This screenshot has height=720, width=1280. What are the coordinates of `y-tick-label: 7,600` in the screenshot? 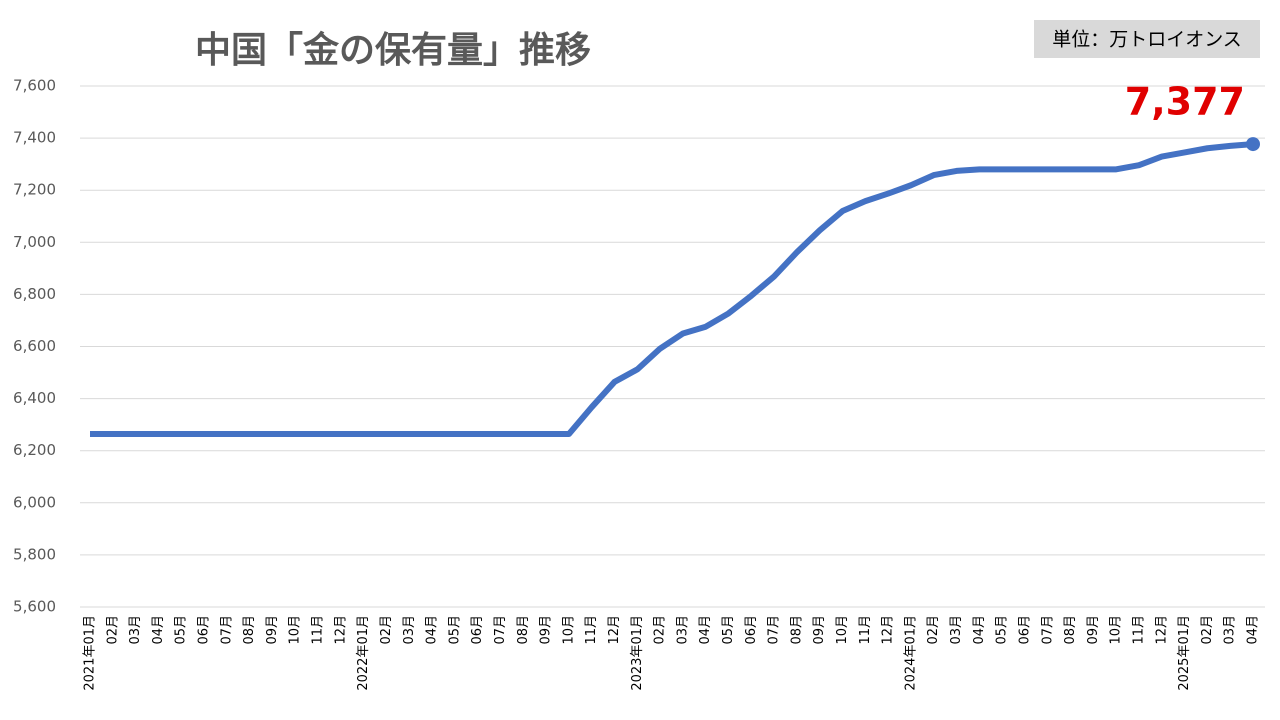 It's located at (34, 86).